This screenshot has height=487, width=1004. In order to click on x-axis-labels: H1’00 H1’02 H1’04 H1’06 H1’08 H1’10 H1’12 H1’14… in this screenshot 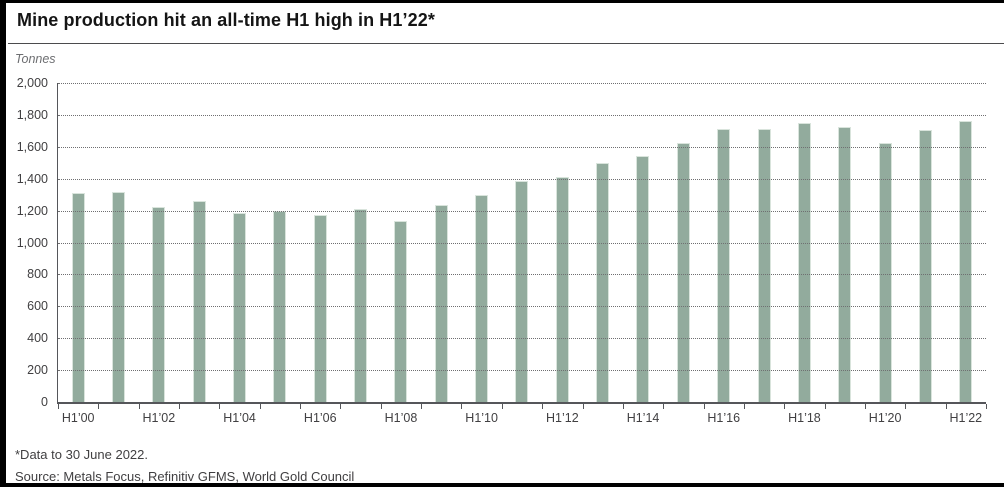, I will do `click(522, 420)`.